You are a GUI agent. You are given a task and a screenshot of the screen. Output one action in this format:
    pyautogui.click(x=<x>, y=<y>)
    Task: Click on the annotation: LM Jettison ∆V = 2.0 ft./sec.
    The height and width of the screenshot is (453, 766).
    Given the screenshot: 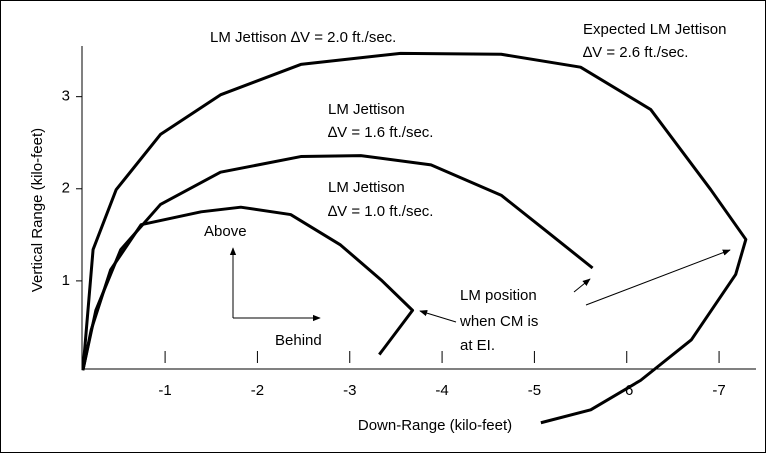 What is the action you would take?
    pyautogui.click(x=303, y=37)
    